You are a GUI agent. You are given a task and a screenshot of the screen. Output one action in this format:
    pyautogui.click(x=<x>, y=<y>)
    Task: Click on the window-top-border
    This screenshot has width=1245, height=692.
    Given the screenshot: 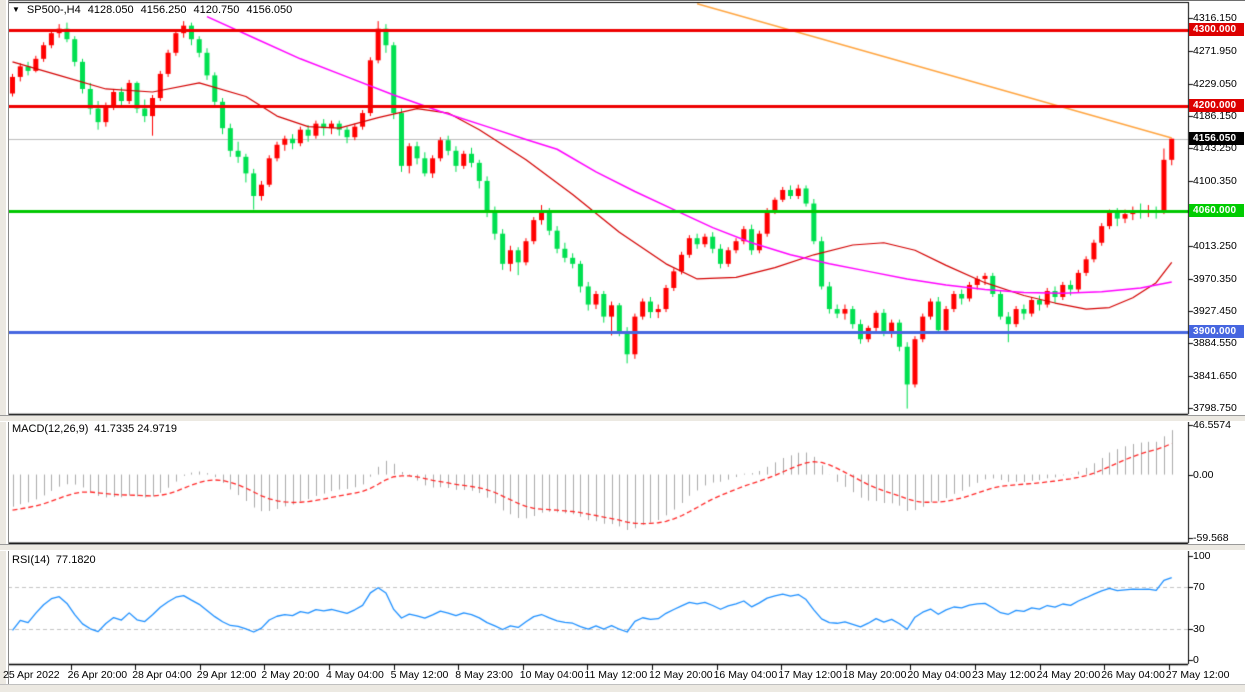 What is the action you would take?
    pyautogui.click(x=622, y=0)
    